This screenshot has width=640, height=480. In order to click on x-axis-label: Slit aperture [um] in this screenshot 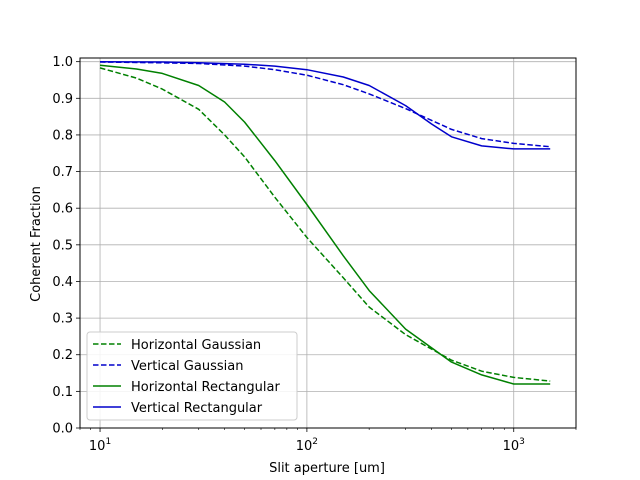, I will do `click(327, 468)`.